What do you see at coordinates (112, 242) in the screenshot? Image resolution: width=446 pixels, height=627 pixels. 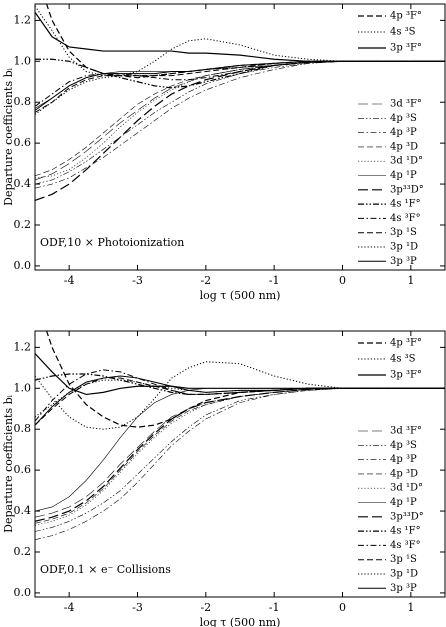 I see `annotation: ODF,10 × Photoionization` at bounding box center [112, 242].